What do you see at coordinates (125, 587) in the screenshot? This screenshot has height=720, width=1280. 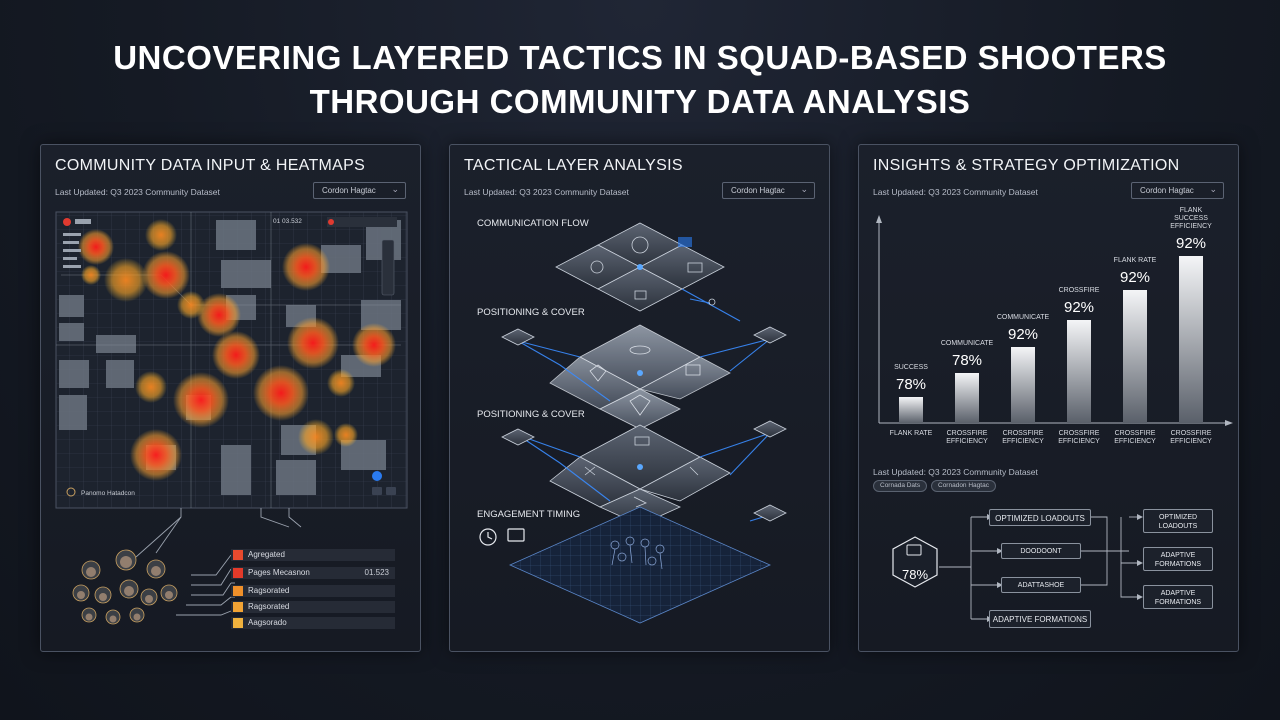 I see `squad-avatars` at bounding box center [125, 587].